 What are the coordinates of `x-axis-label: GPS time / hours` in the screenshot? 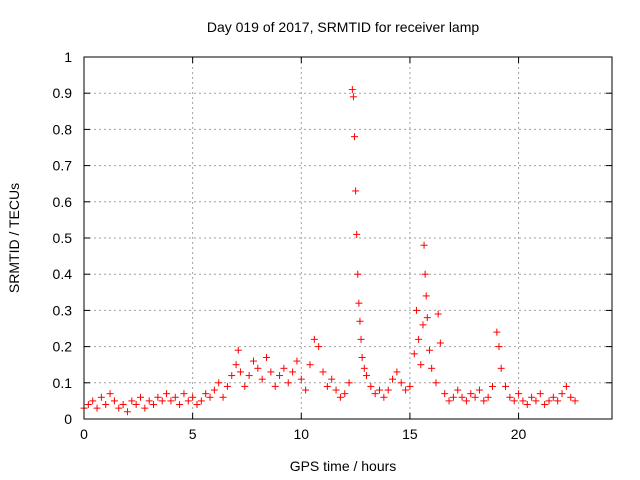 It's located at (343, 466).